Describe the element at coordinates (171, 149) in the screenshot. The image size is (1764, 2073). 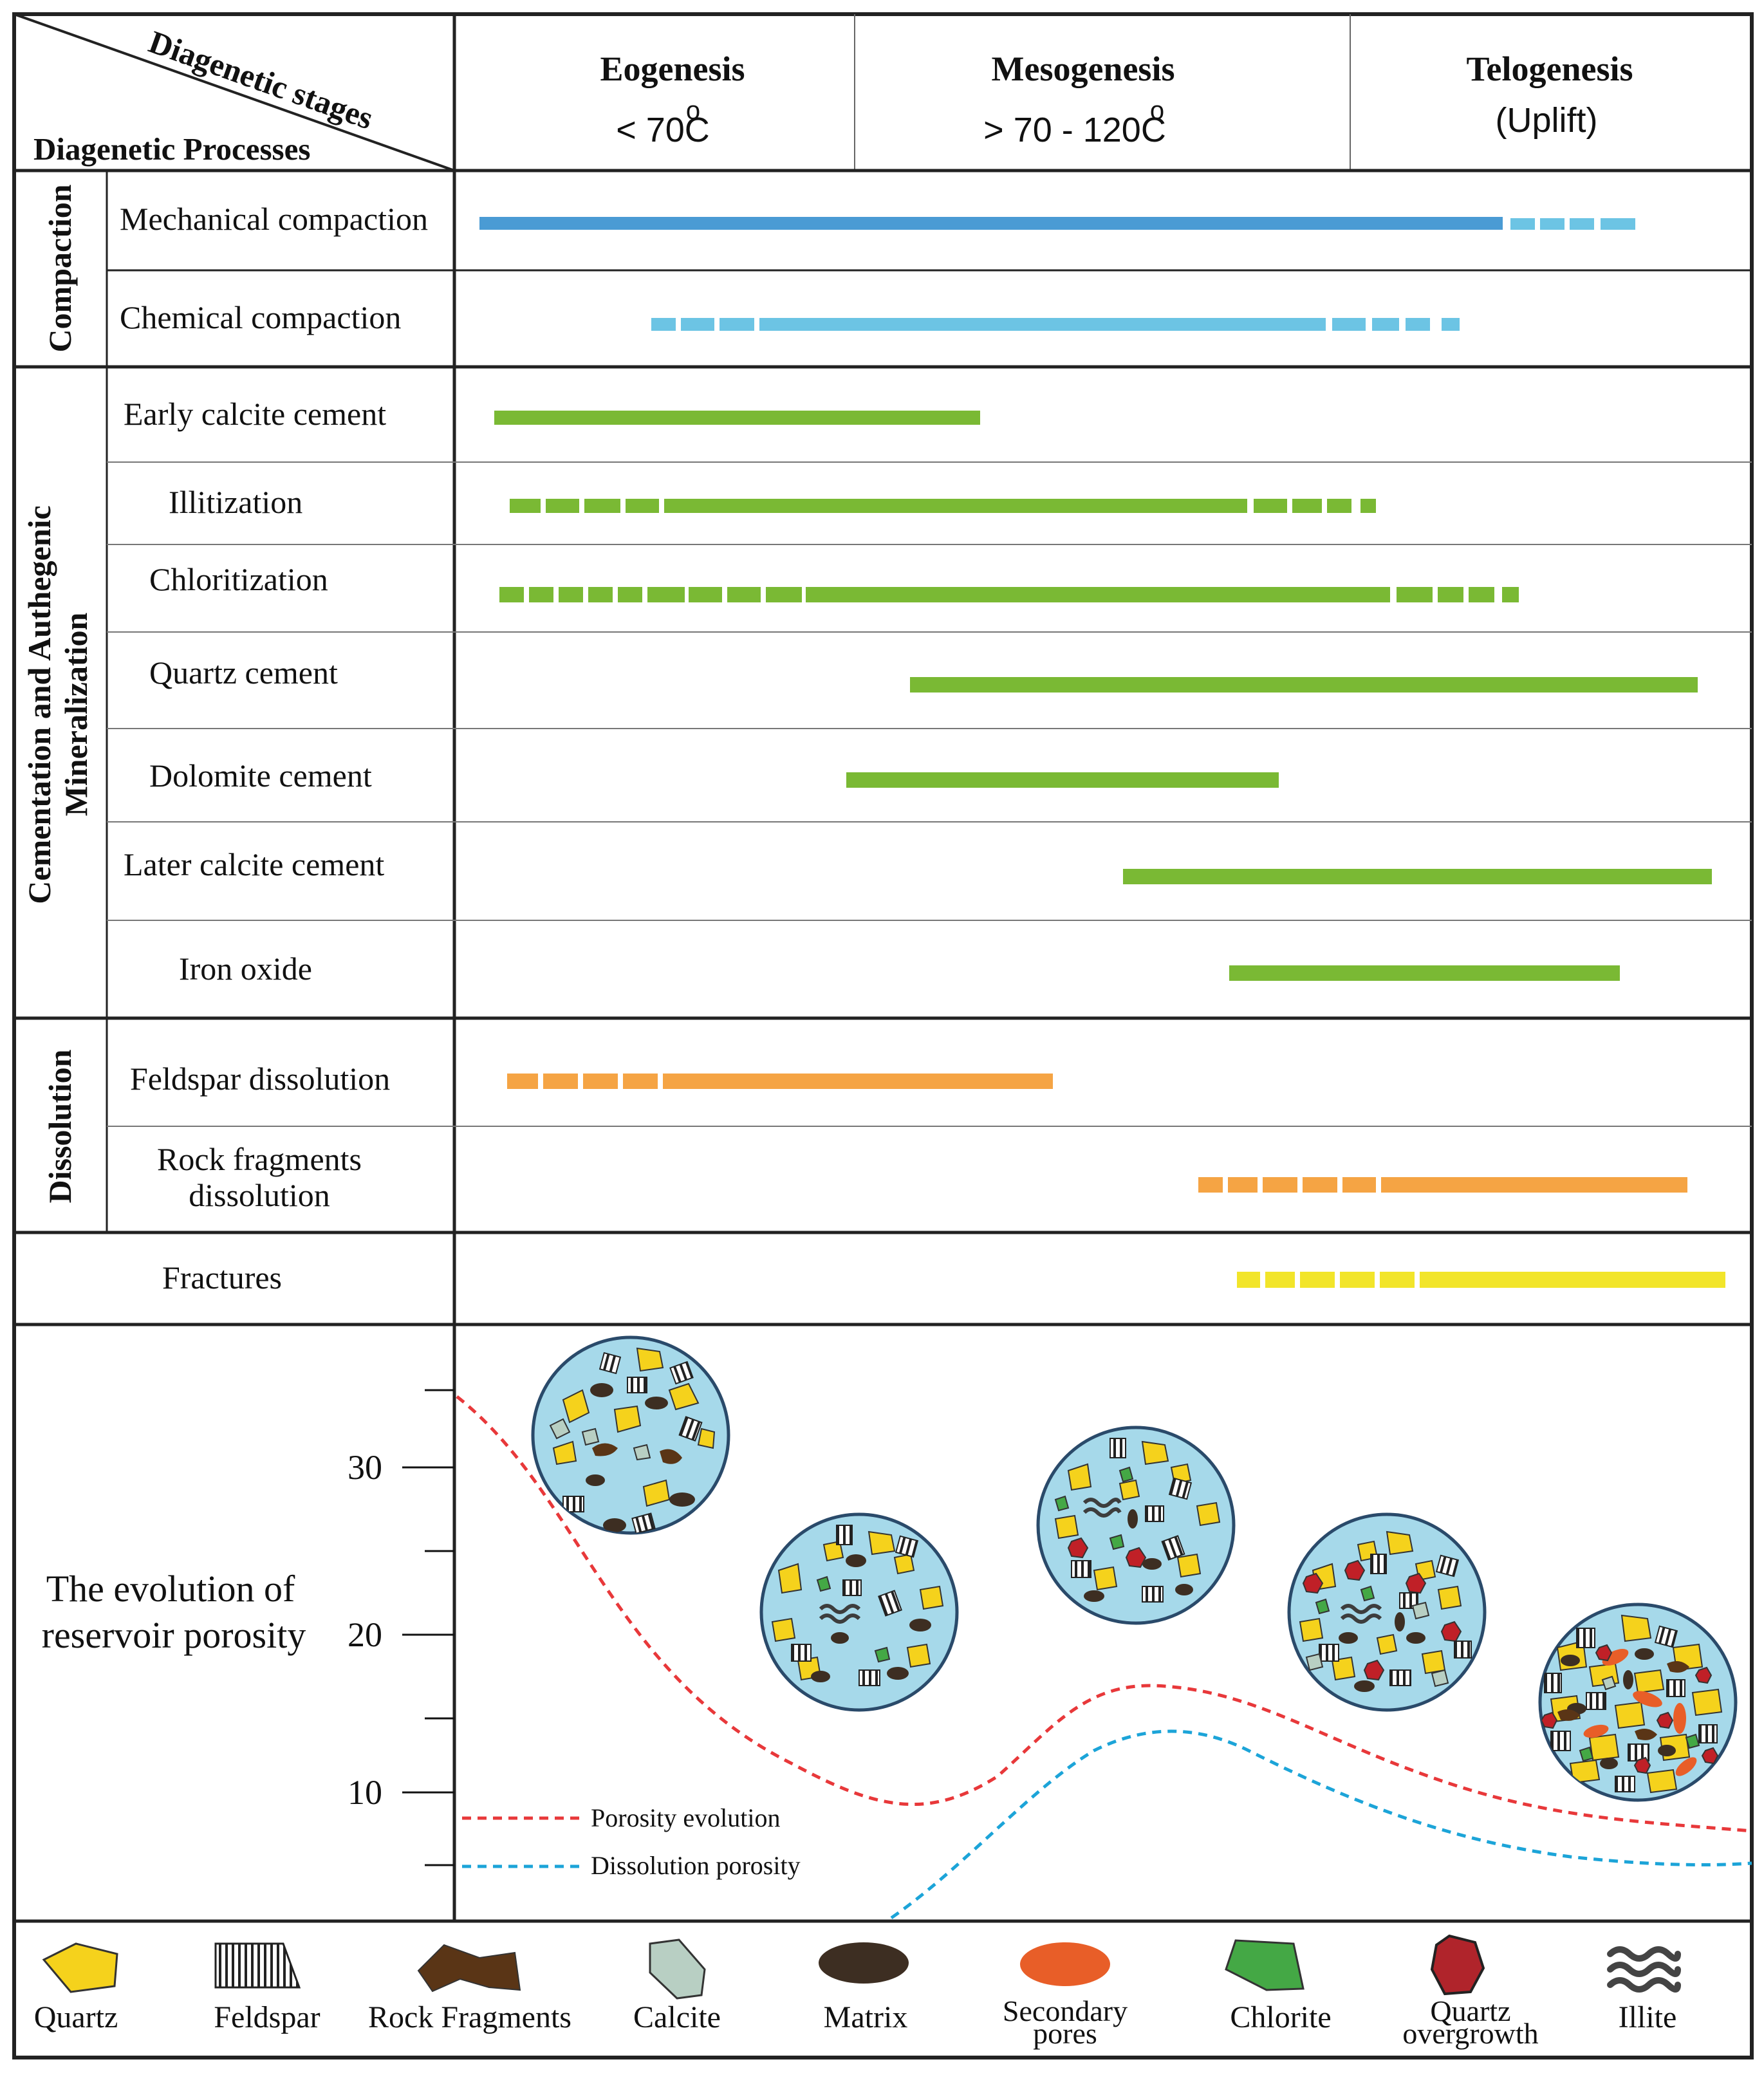
I see `processes-label: Diagenetic Processes` at that location.